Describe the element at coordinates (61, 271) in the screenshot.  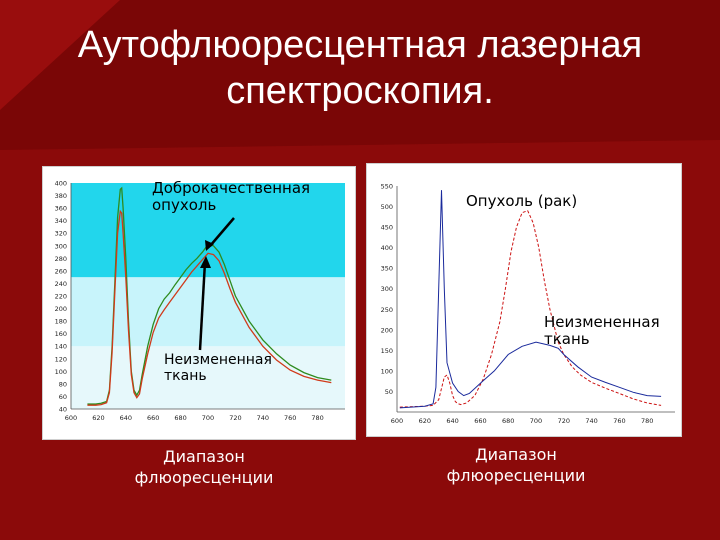
I see `y-tick-label: 260` at that location.